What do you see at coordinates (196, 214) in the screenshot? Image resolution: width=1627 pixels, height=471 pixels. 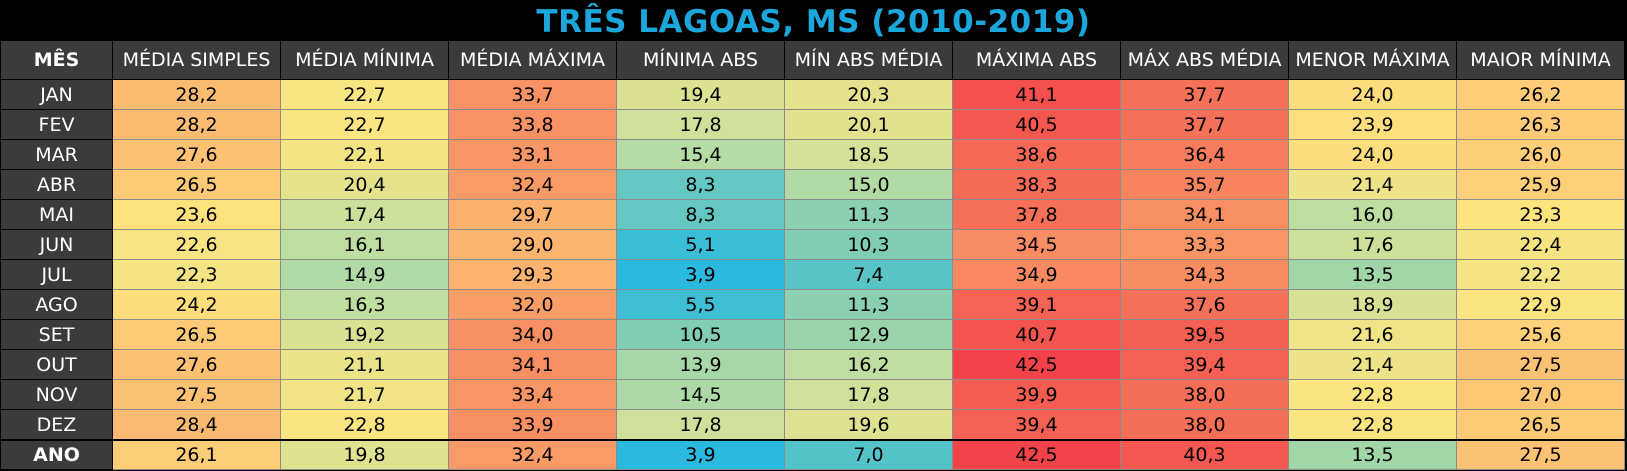 I see `data-cell: 23,6` at bounding box center [196, 214].